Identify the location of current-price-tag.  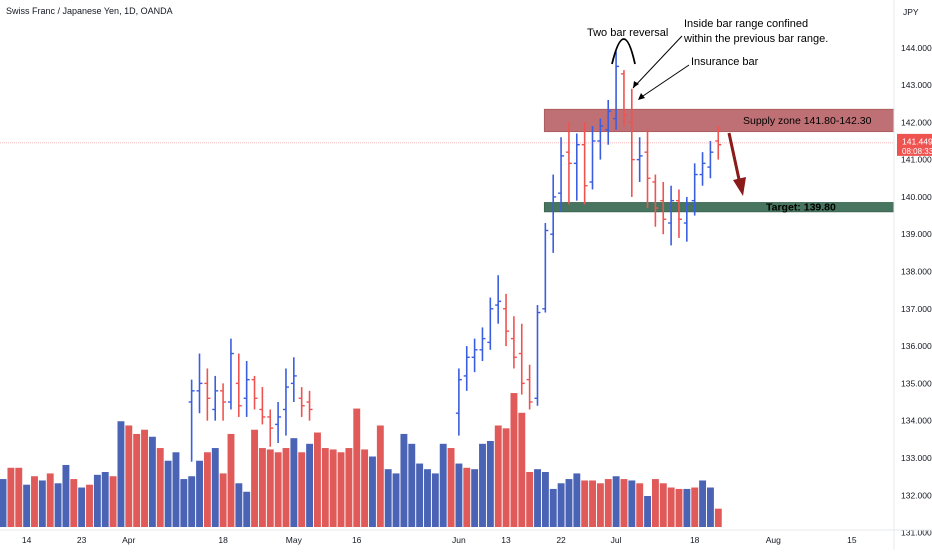
(914, 144).